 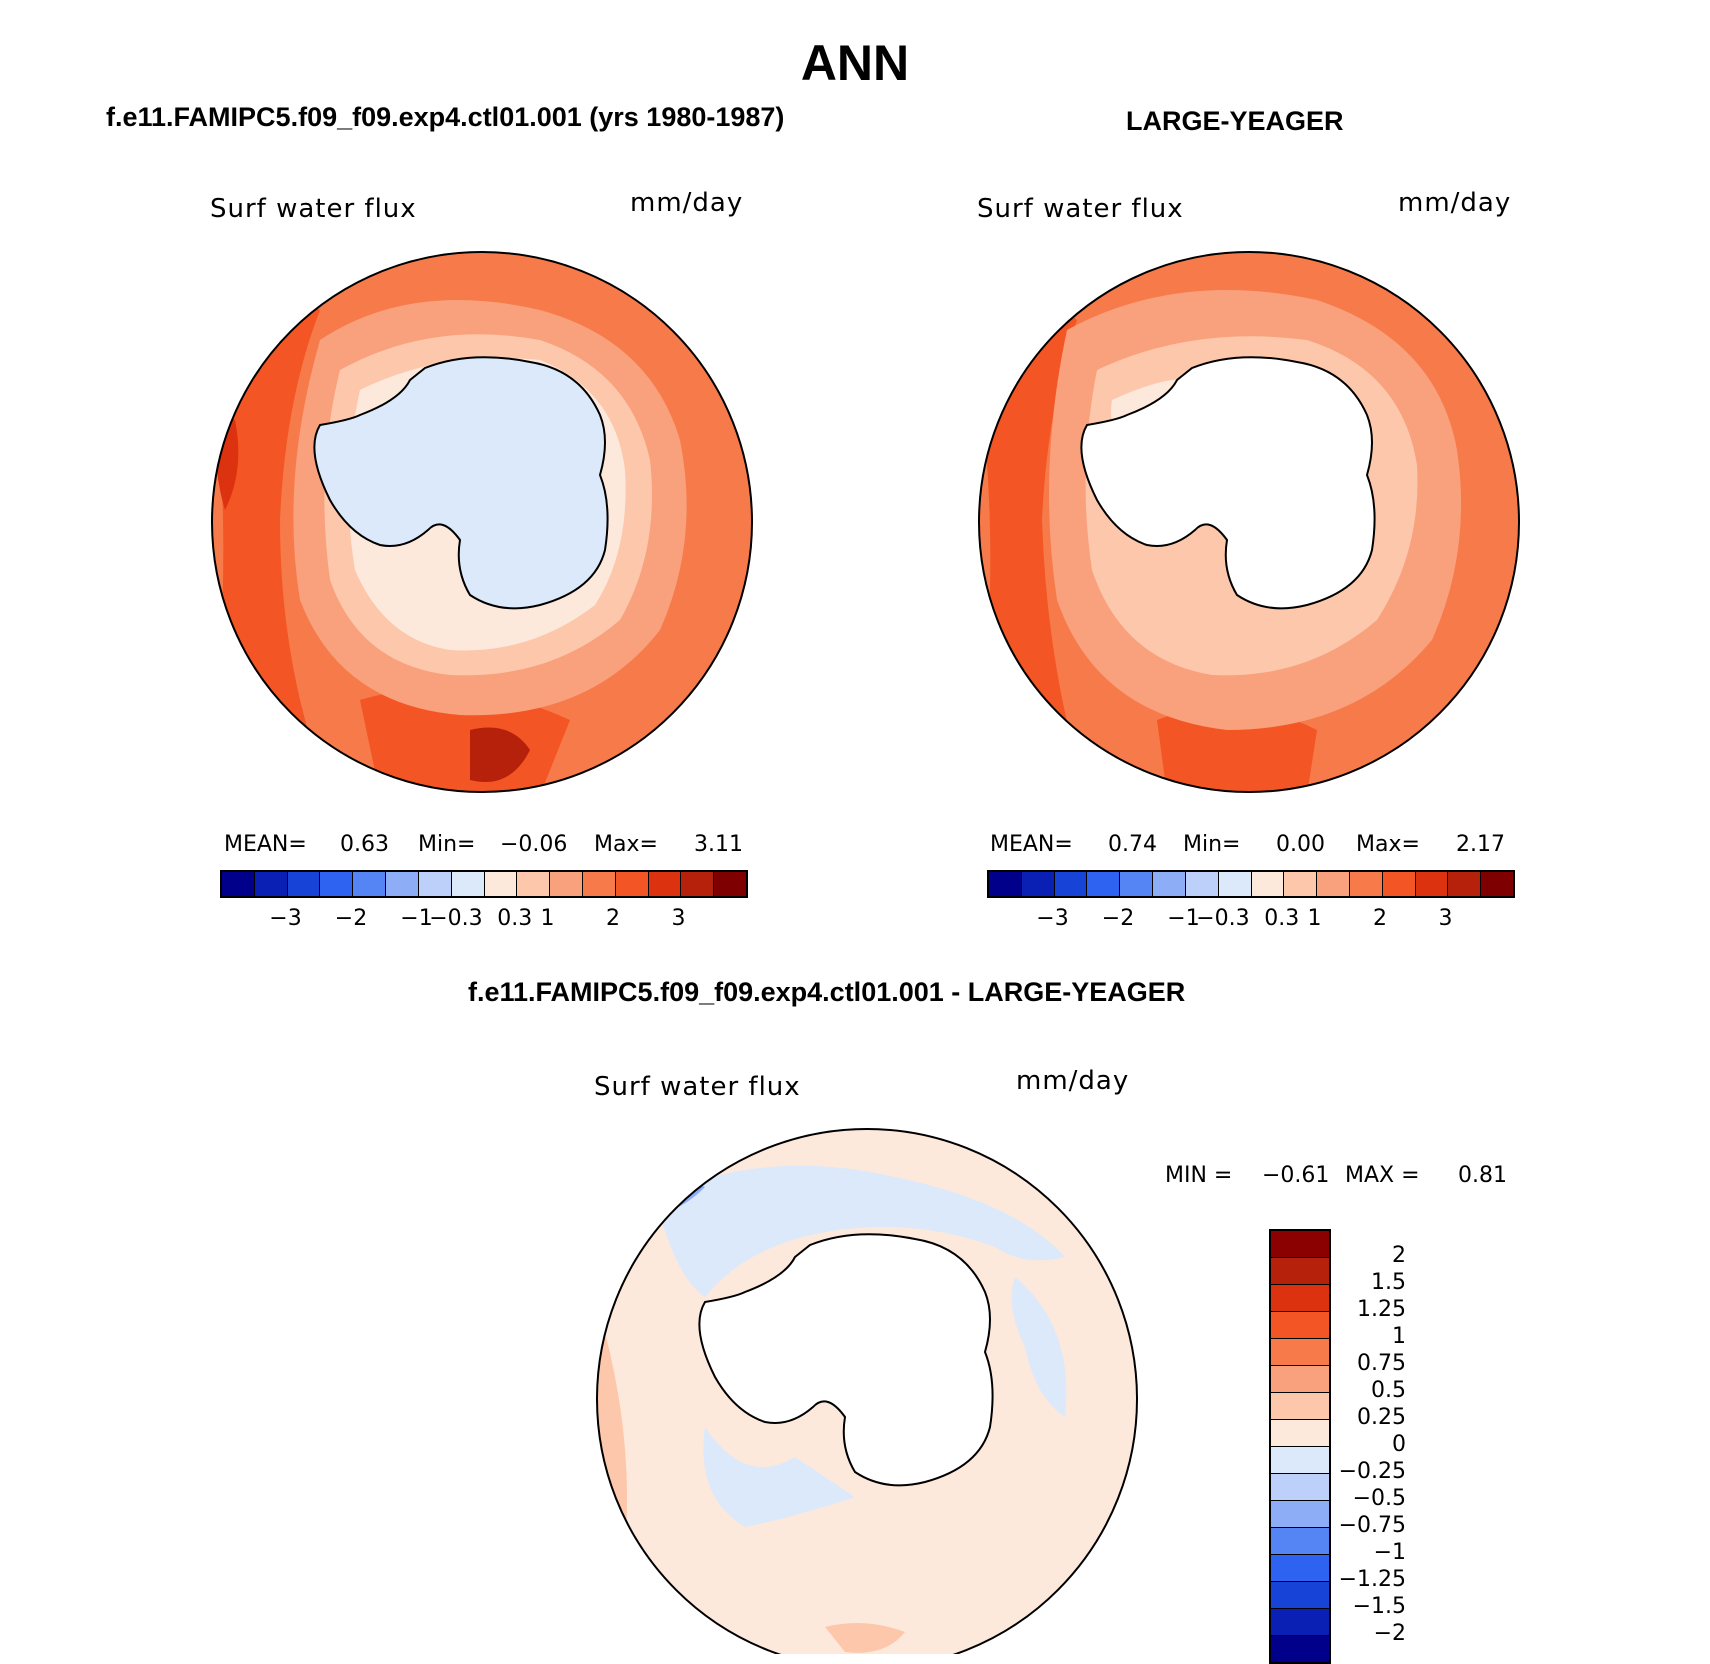 I want to click on diff-max-value: 0.81, so click(x=1482, y=1175).